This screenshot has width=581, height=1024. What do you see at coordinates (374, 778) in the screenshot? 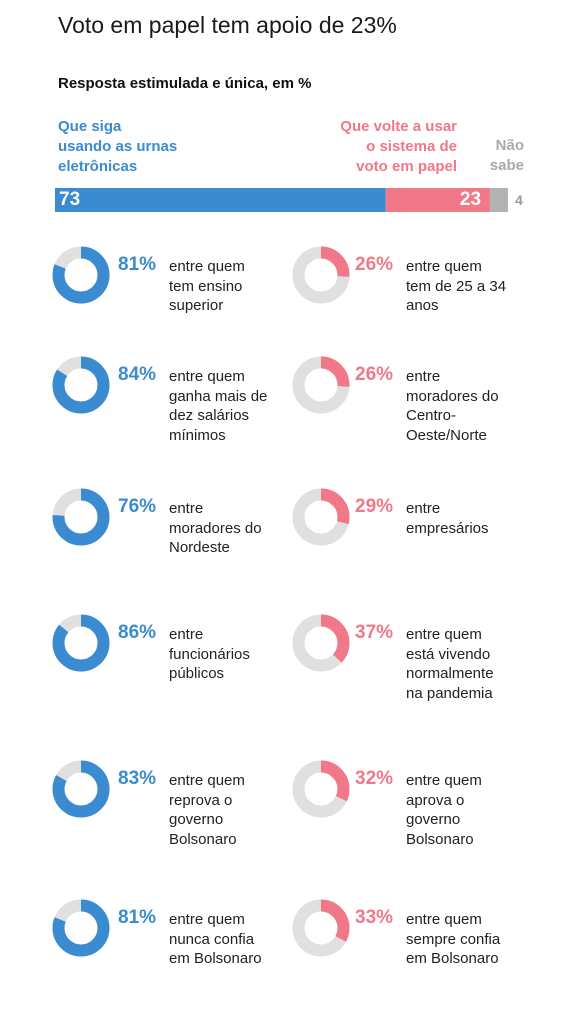
I see `donut-percent-label: 32%` at bounding box center [374, 778].